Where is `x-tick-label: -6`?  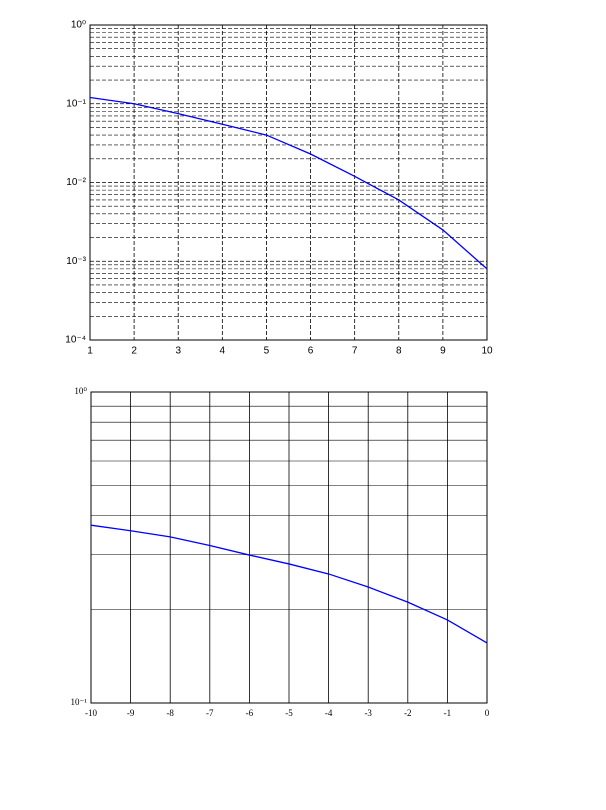 x-tick-label: -6 is located at coordinates (250, 713).